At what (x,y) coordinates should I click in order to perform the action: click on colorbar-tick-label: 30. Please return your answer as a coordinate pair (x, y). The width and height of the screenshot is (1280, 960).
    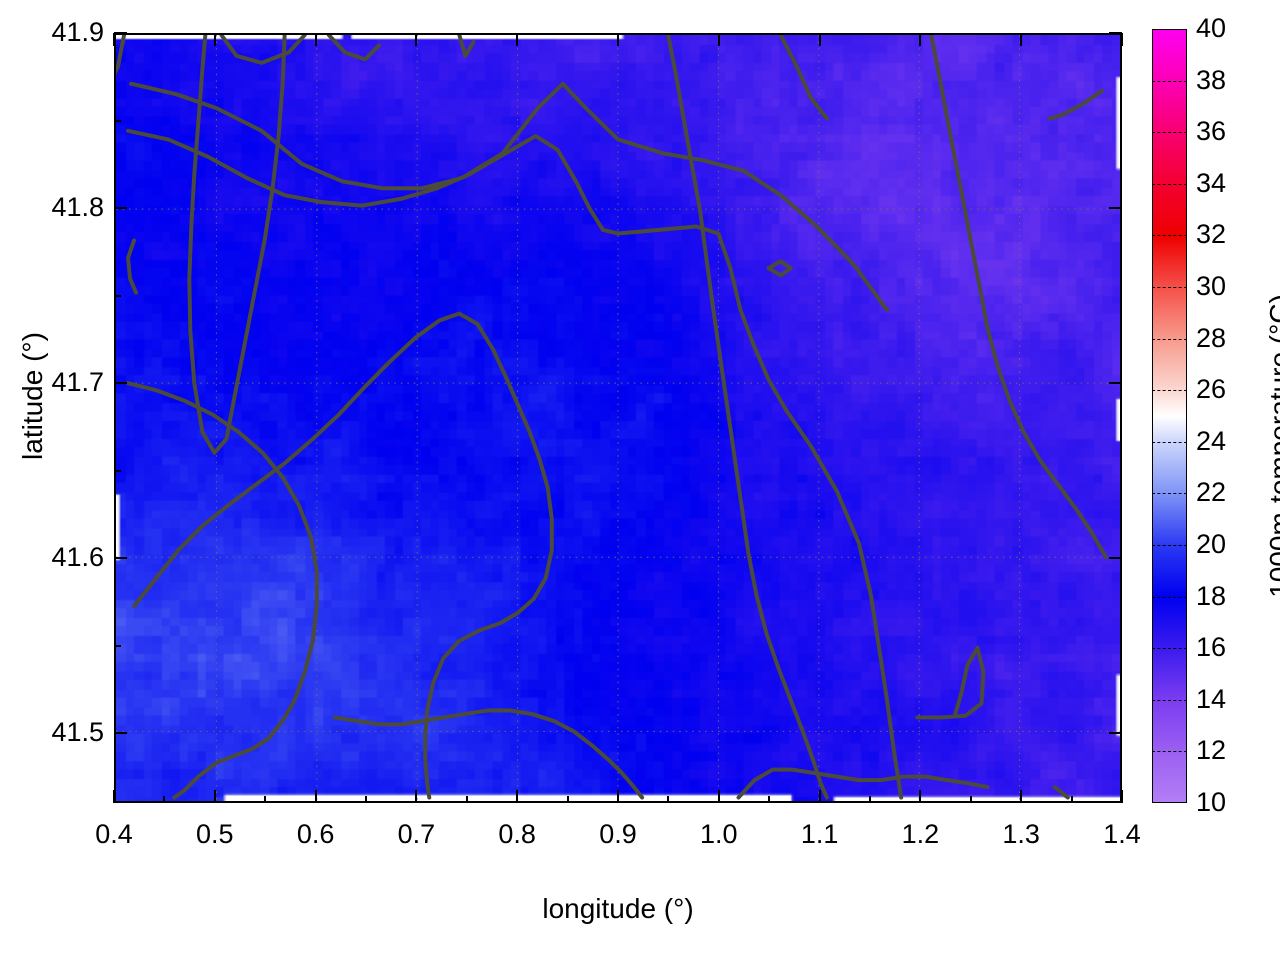
    Looking at the image, I should click on (1211, 286).